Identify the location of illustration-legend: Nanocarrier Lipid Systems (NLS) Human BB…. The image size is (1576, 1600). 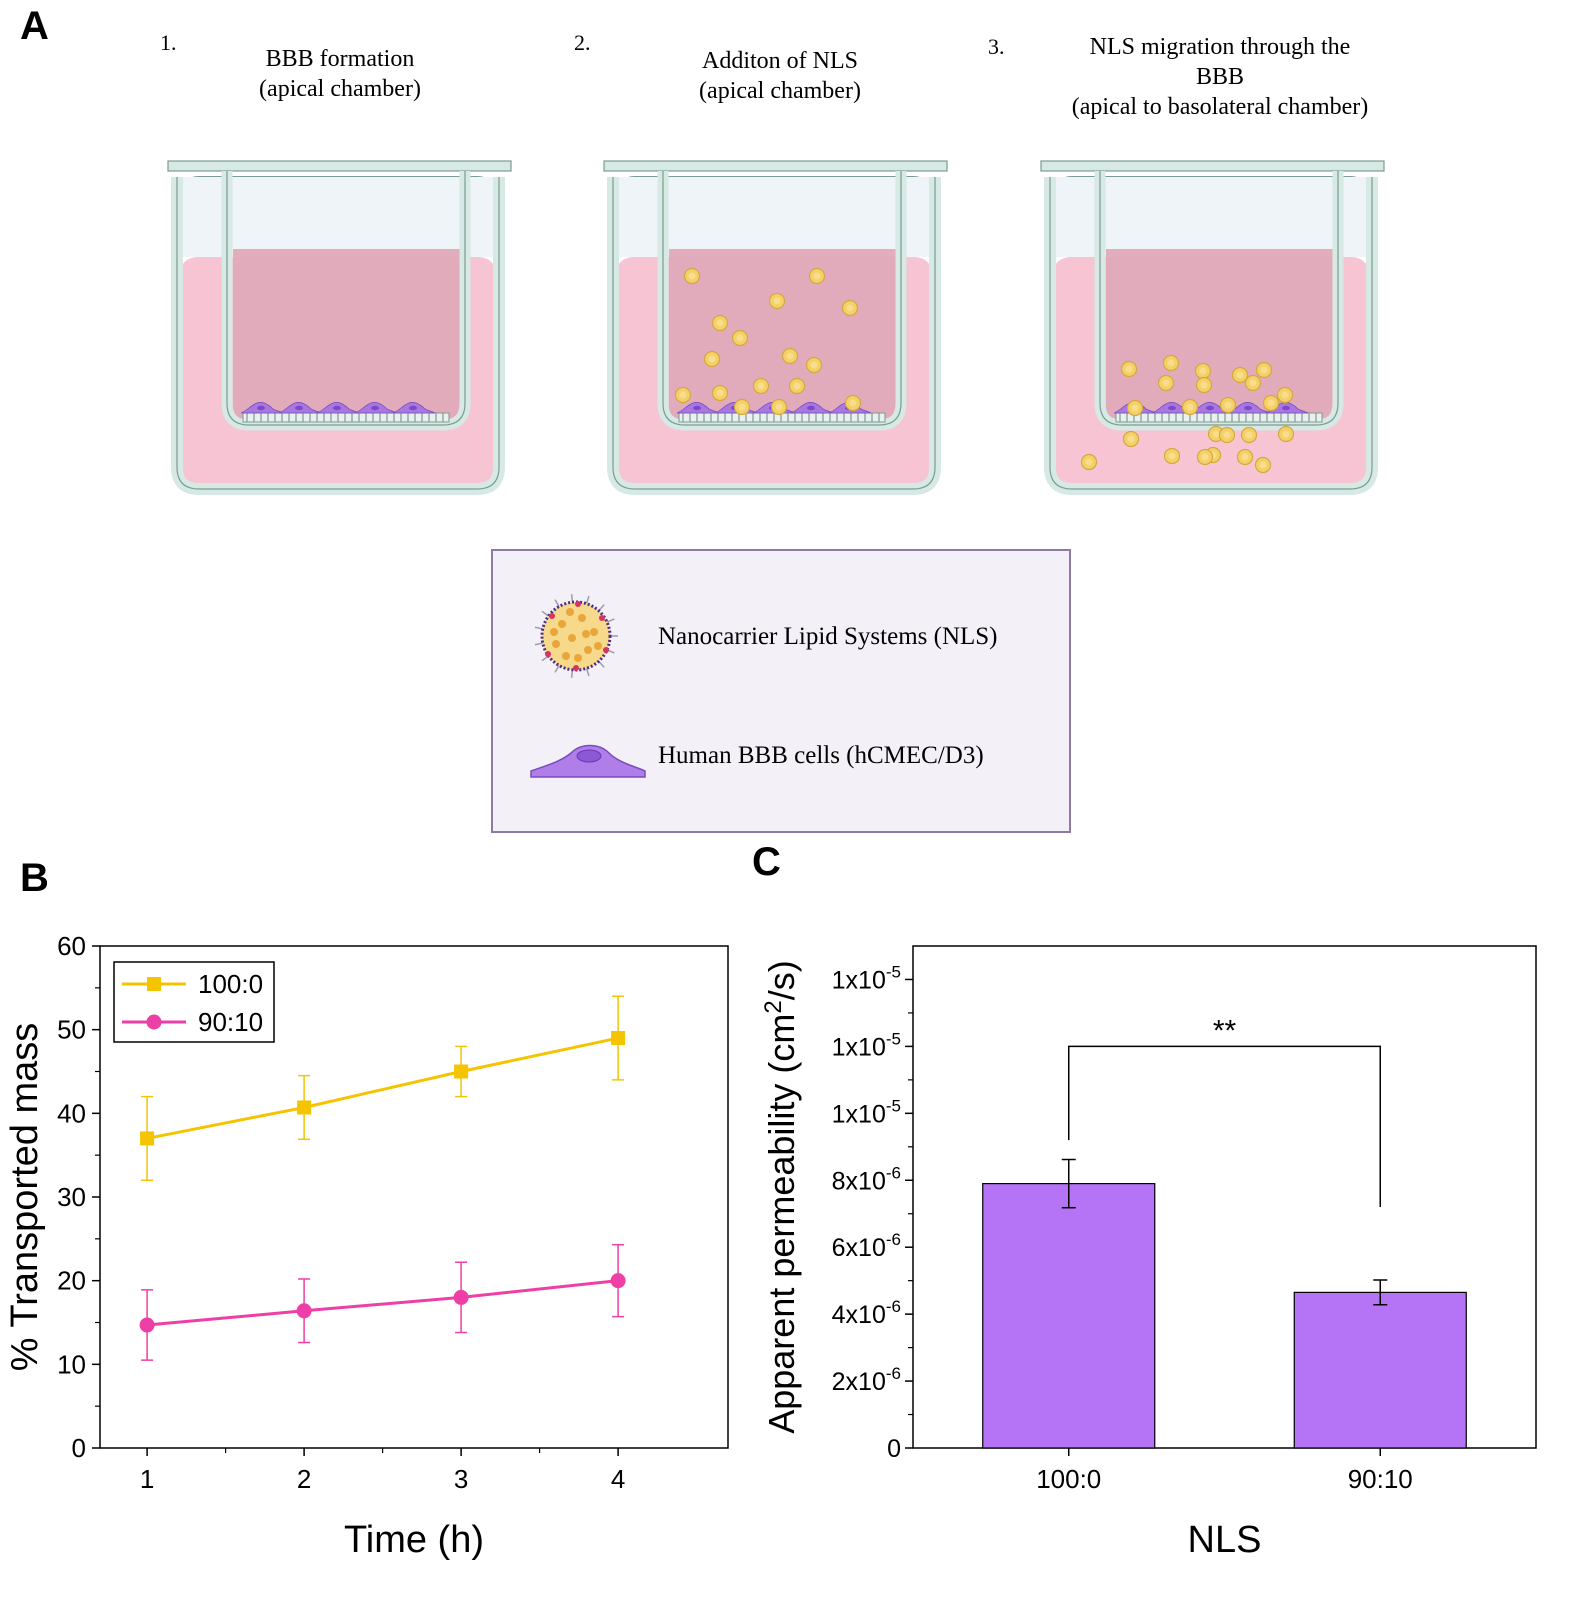
(781, 691).